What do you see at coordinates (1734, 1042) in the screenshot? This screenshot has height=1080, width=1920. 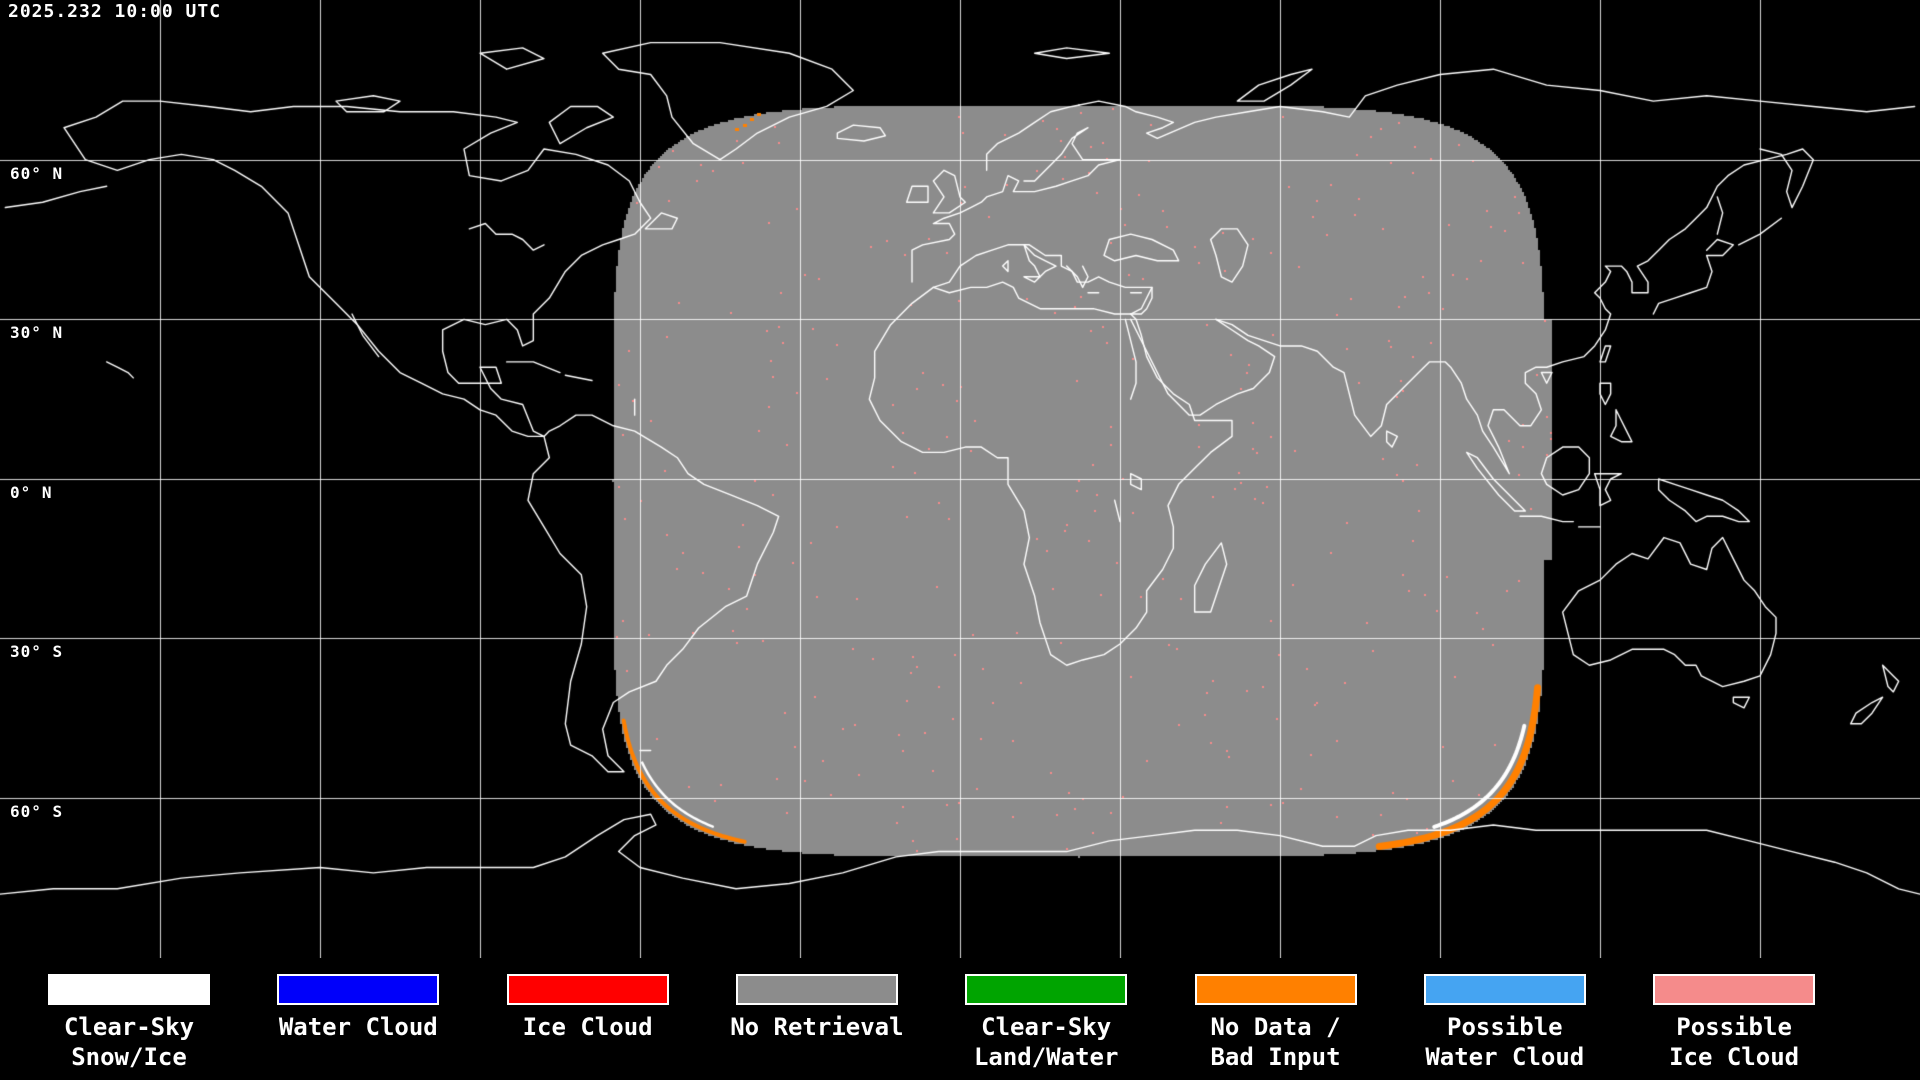 I see `legend-label: Possible Ice Cloud` at bounding box center [1734, 1042].